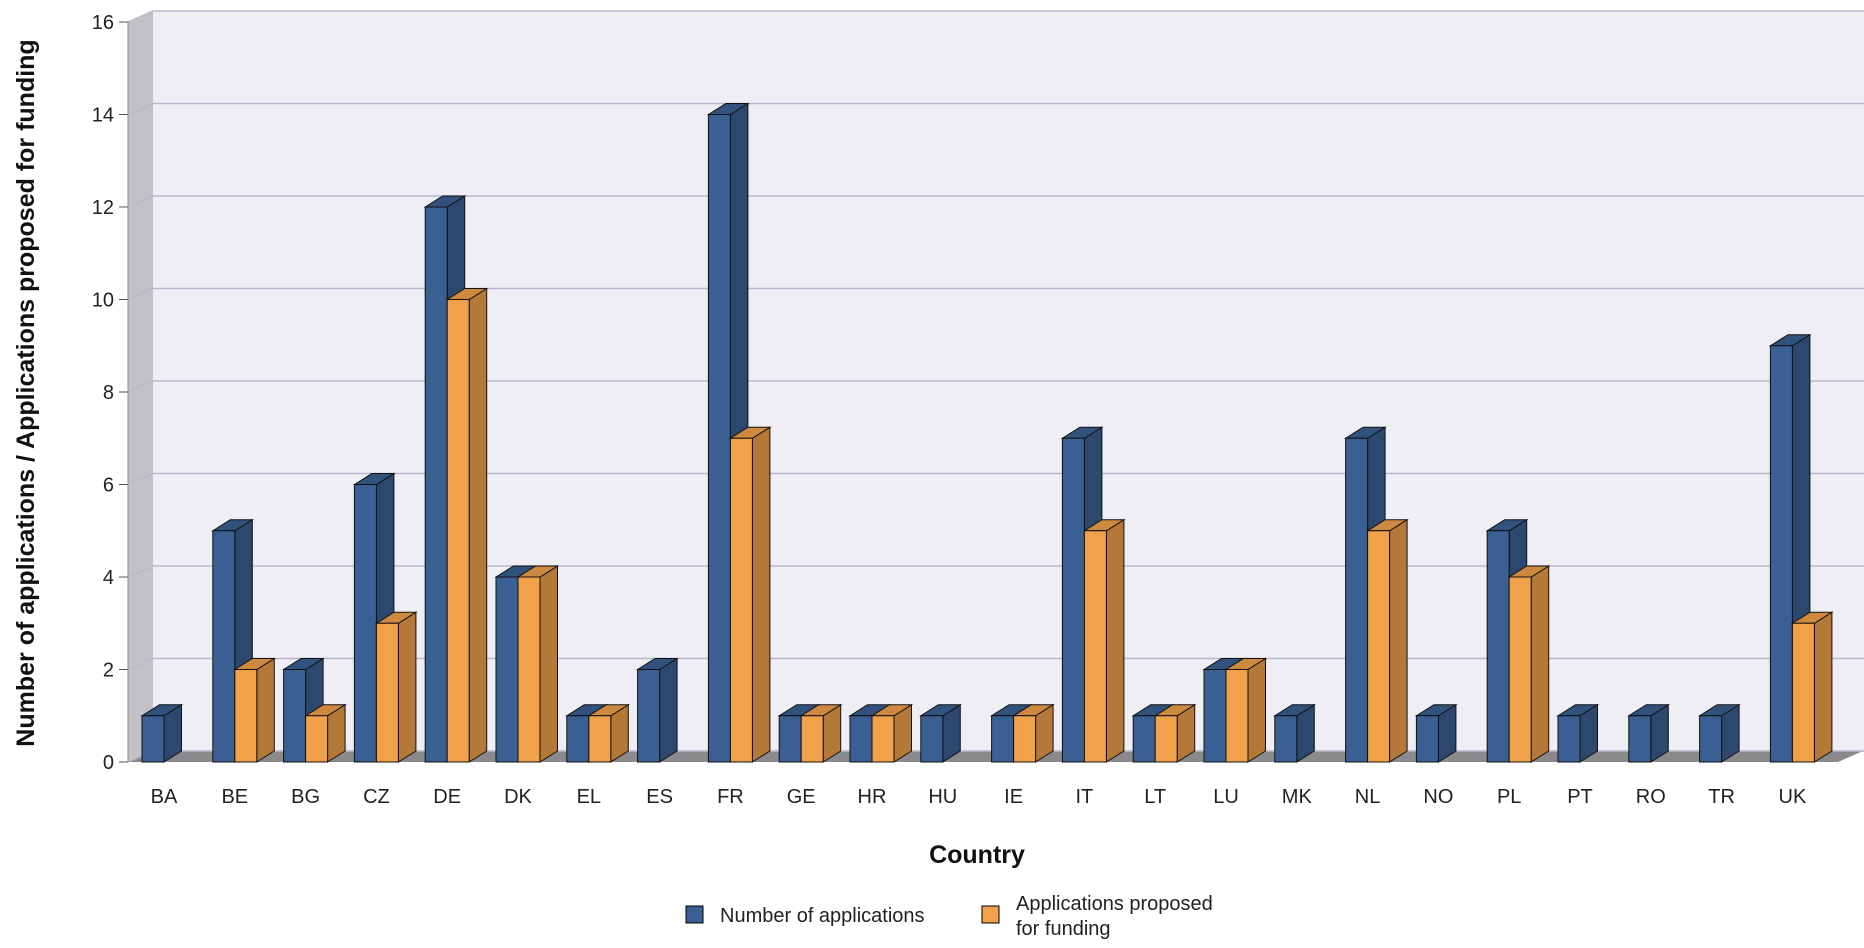 The image size is (1864, 948). Describe the element at coordinates (103, 208) in the screenshot. I see `y-tick-label: 12` at that location.